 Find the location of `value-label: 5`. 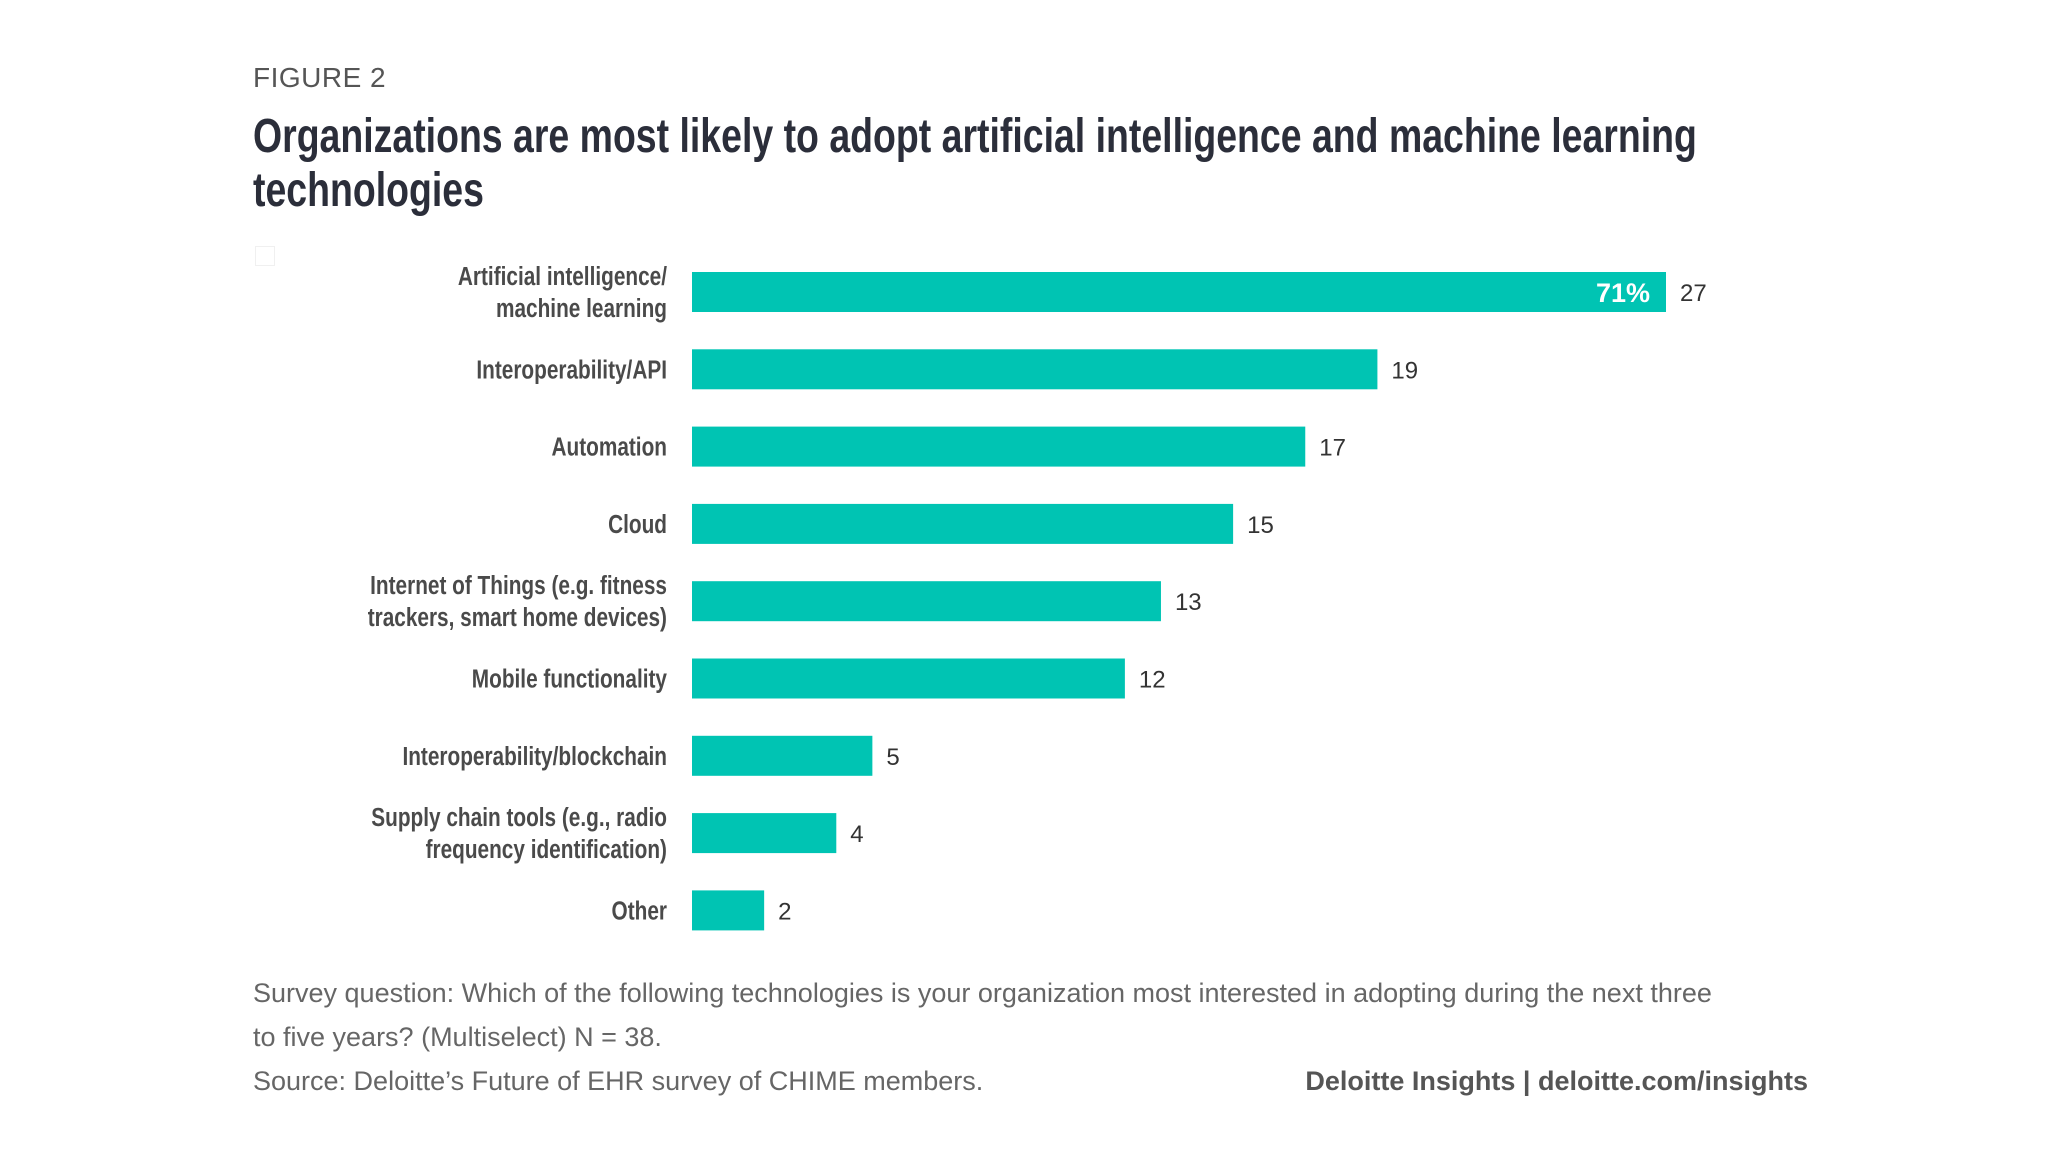

value-label: 5 is located at coordinates (892, 757).